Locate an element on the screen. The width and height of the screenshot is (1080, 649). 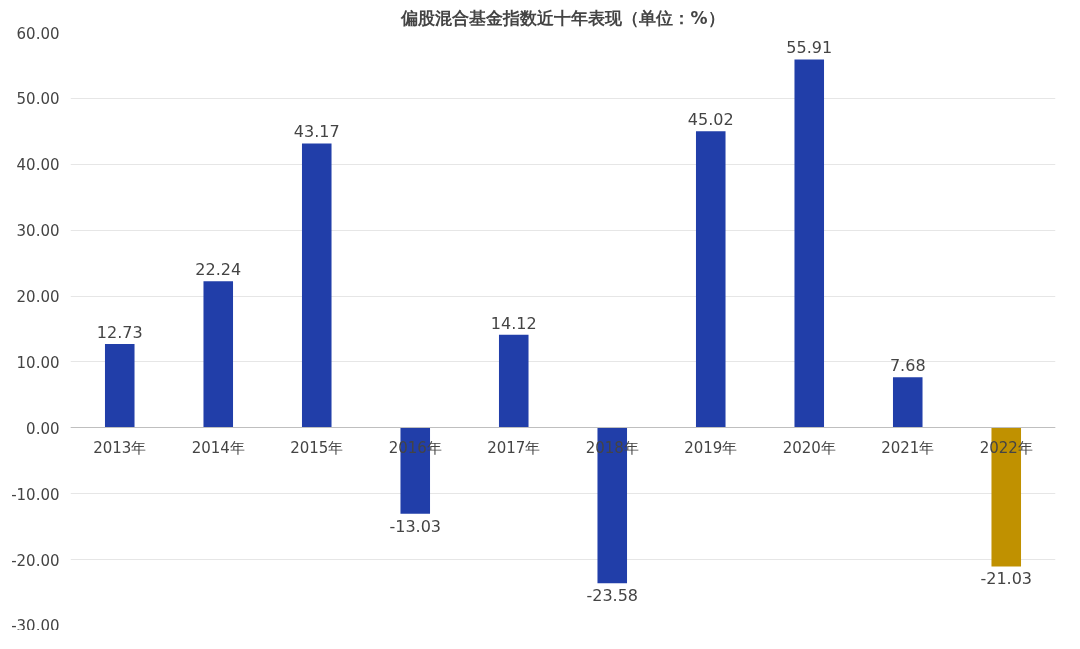
data-label: -23.58 is located at coordinates (612, 596).